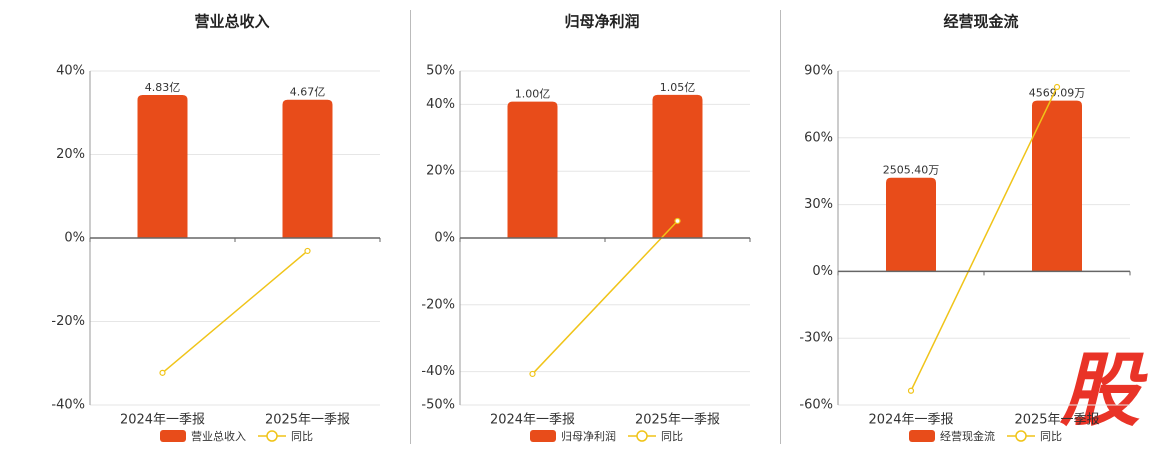  Describe the element at coordinates (678, 87) in the screenshot. I see `value-label: 1.05亿` at that location.